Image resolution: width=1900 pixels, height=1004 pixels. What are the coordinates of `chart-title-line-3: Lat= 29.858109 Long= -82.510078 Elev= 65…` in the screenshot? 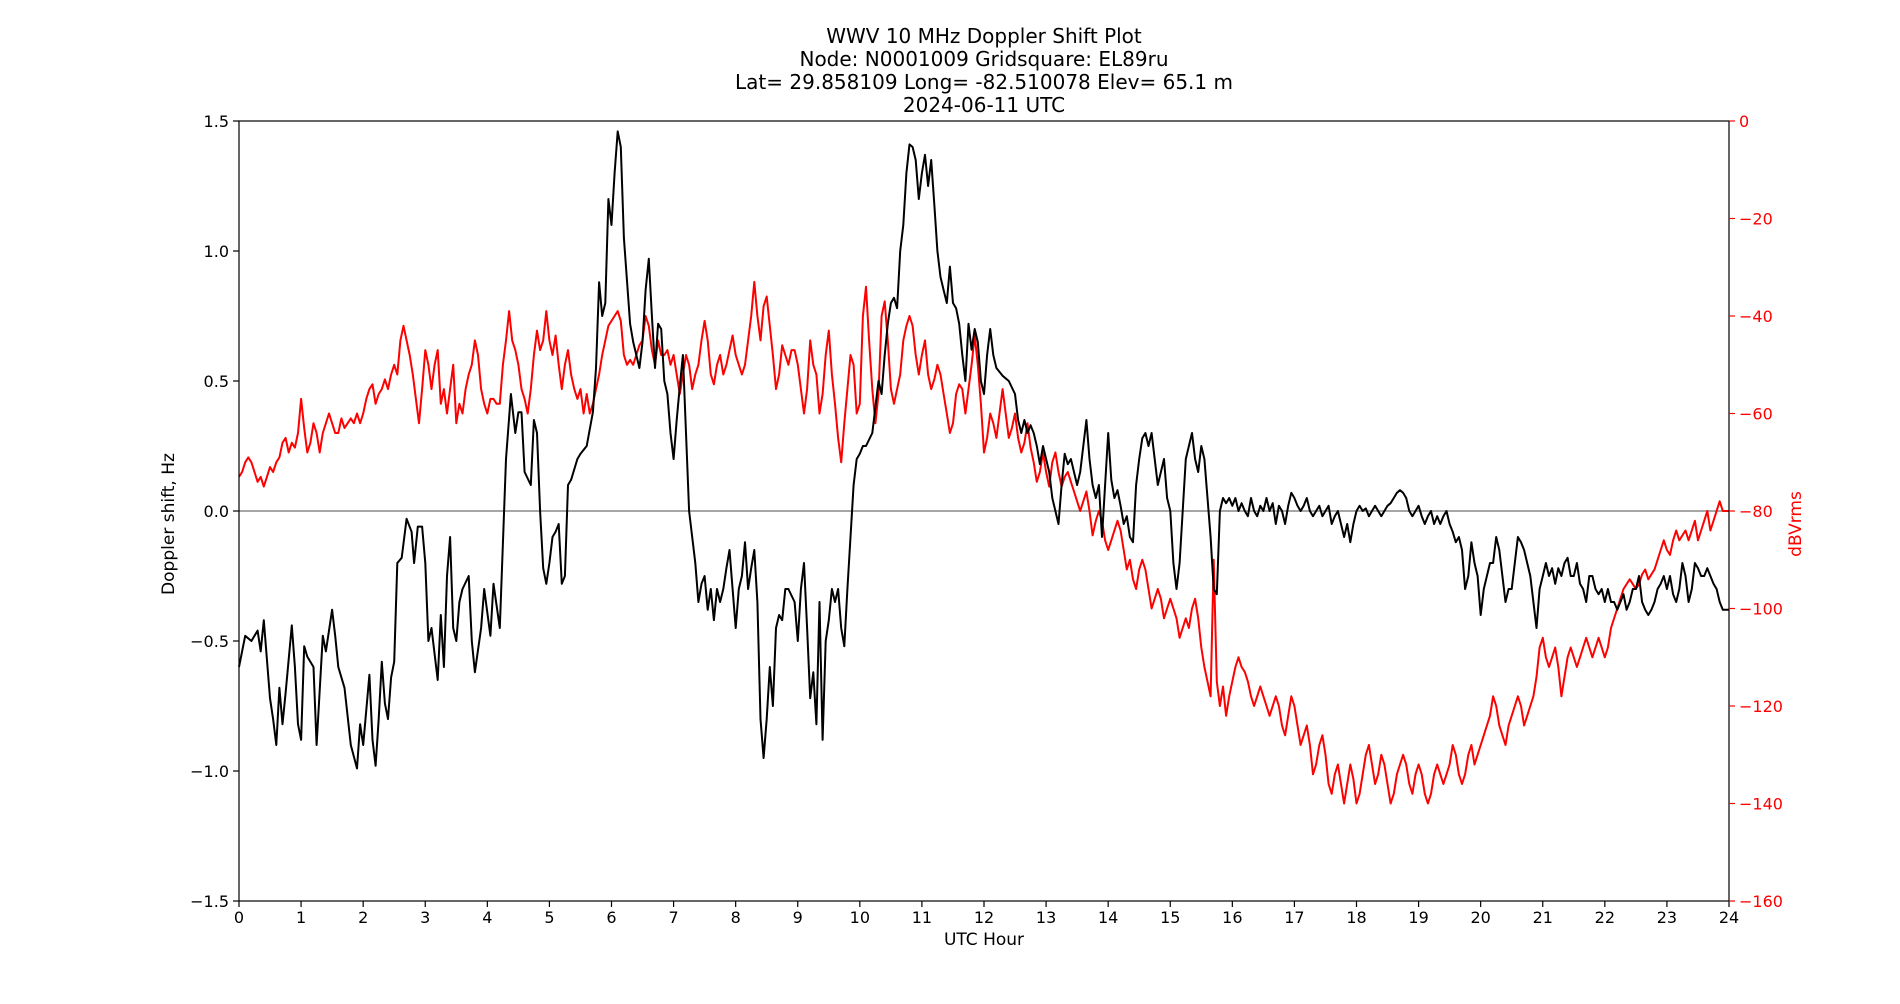 It's located at (984, 82).